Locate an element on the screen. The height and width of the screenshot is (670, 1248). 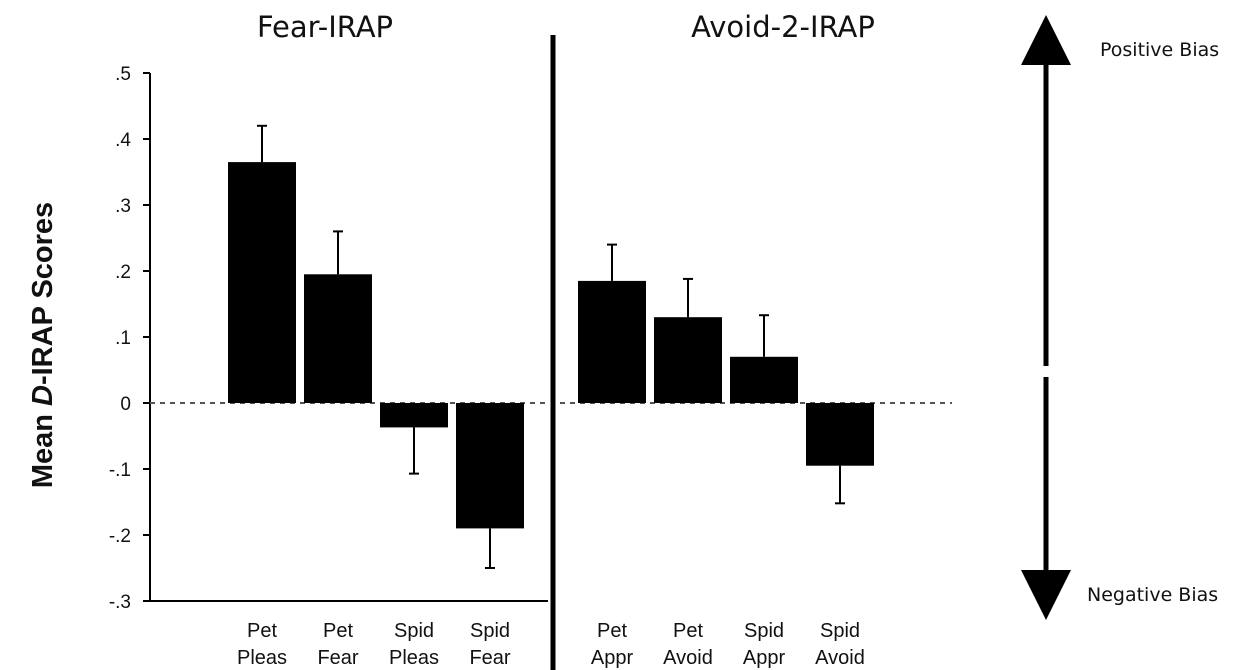
positive-bias-label: Positive Bias is located at coordinates (1159, 50).